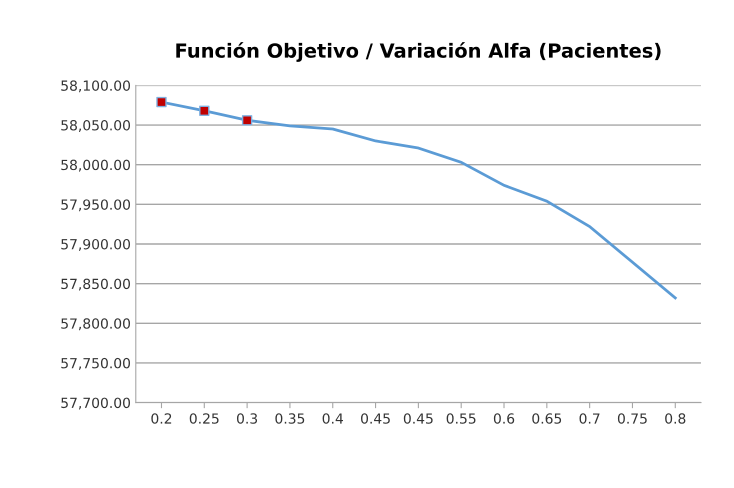  What do you see at coordinates (247, 418) in the screenshot?
I see `x-tick-label: 0.3` at bounding box center [247, 418].